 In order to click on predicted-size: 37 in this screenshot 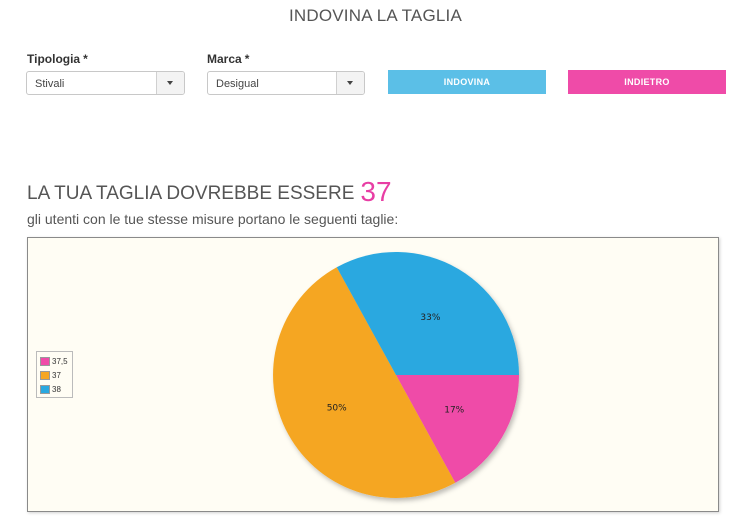, I will do `click(376, 191)`.